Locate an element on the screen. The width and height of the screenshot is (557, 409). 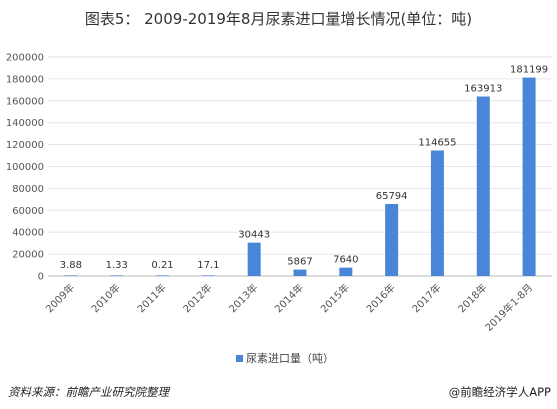
legend-label: 尿素进口量（吨） is located at coordinates (290, 358).